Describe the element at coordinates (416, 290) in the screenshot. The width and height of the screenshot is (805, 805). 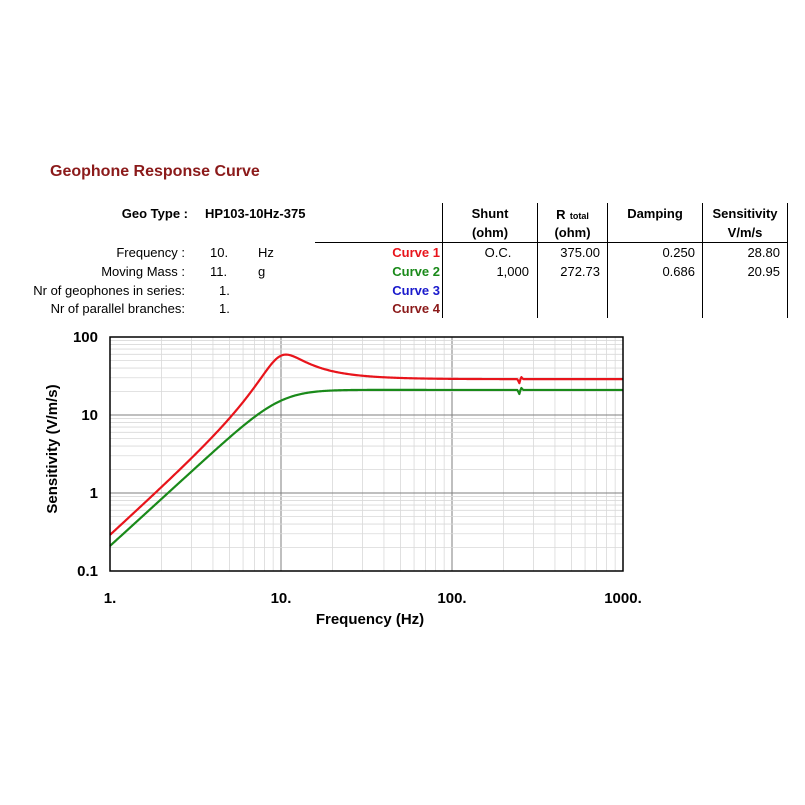
I see `curve-3-label: Curve 3` at that location.